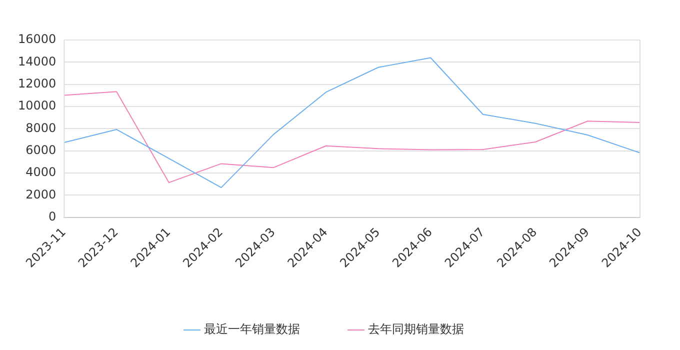  Describe the element at coordinates (52, 216) in the screenshot. I see `y-tick-label: 0` at that location.